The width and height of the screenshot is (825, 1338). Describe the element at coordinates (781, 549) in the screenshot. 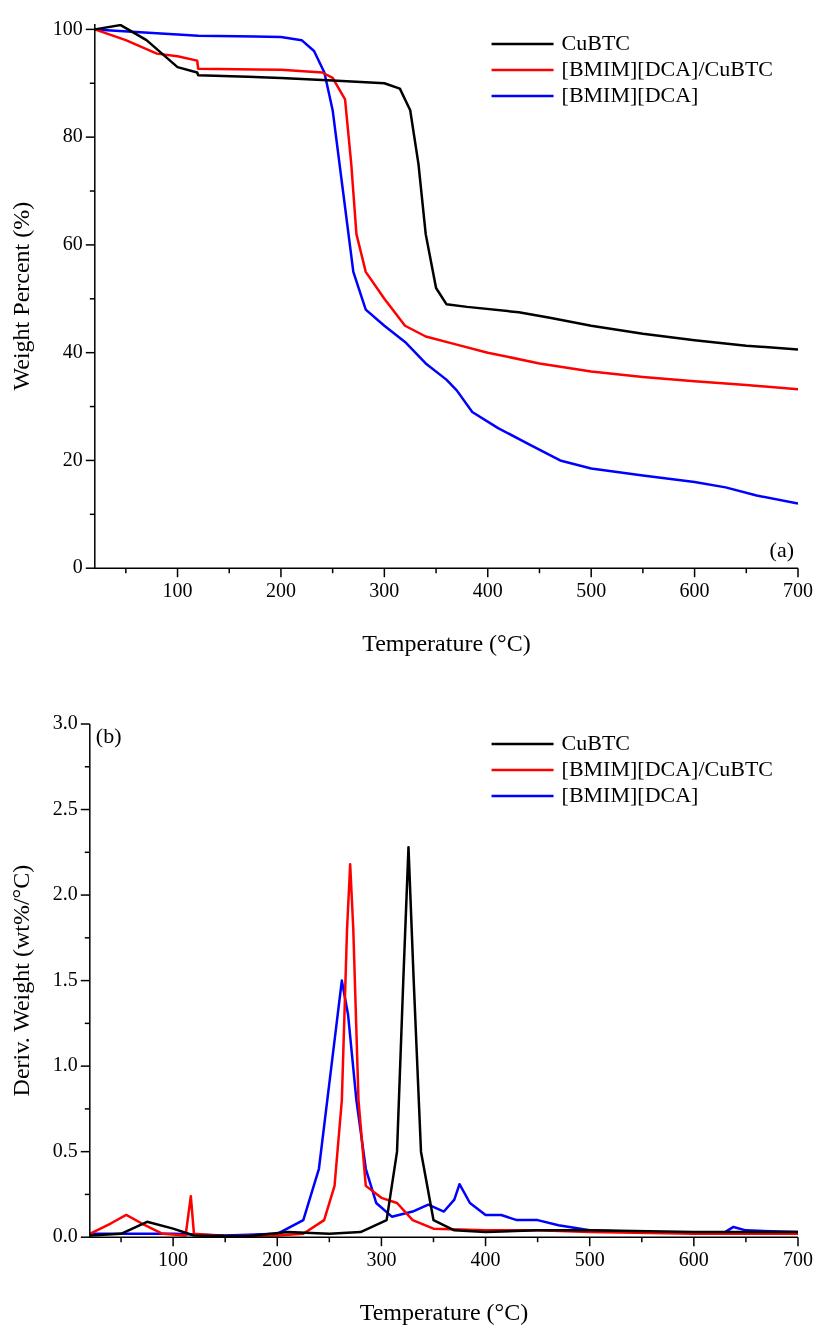

I see `annotation: (a)` at that location.